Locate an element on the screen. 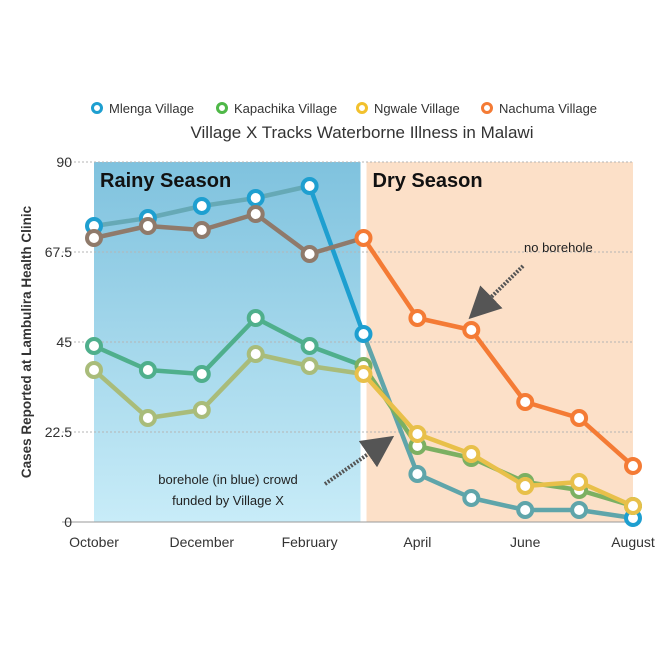 The height and width of the screenshot is (653, 664). legend-item: Ngwale Village is located at coordinates (408, 108).